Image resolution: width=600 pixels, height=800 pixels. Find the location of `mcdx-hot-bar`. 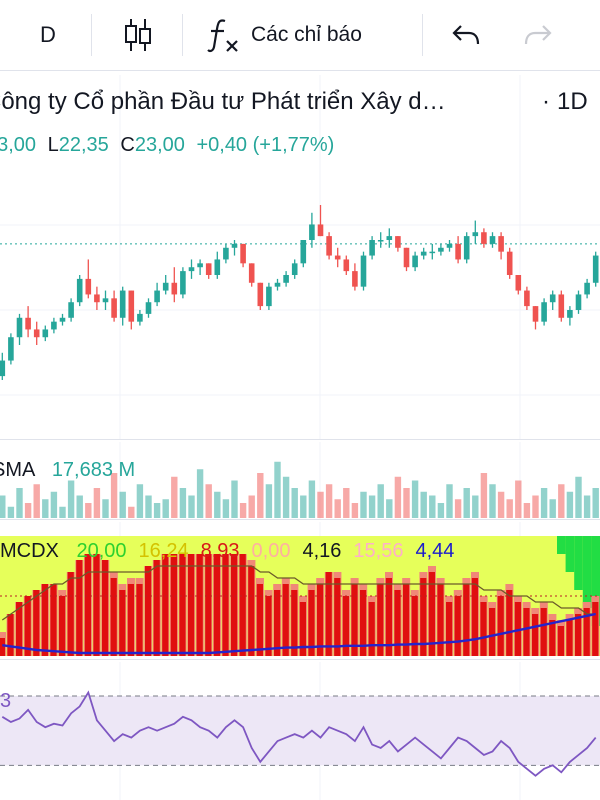

mcdx-hot-bar is located at coordinates (570, 554).